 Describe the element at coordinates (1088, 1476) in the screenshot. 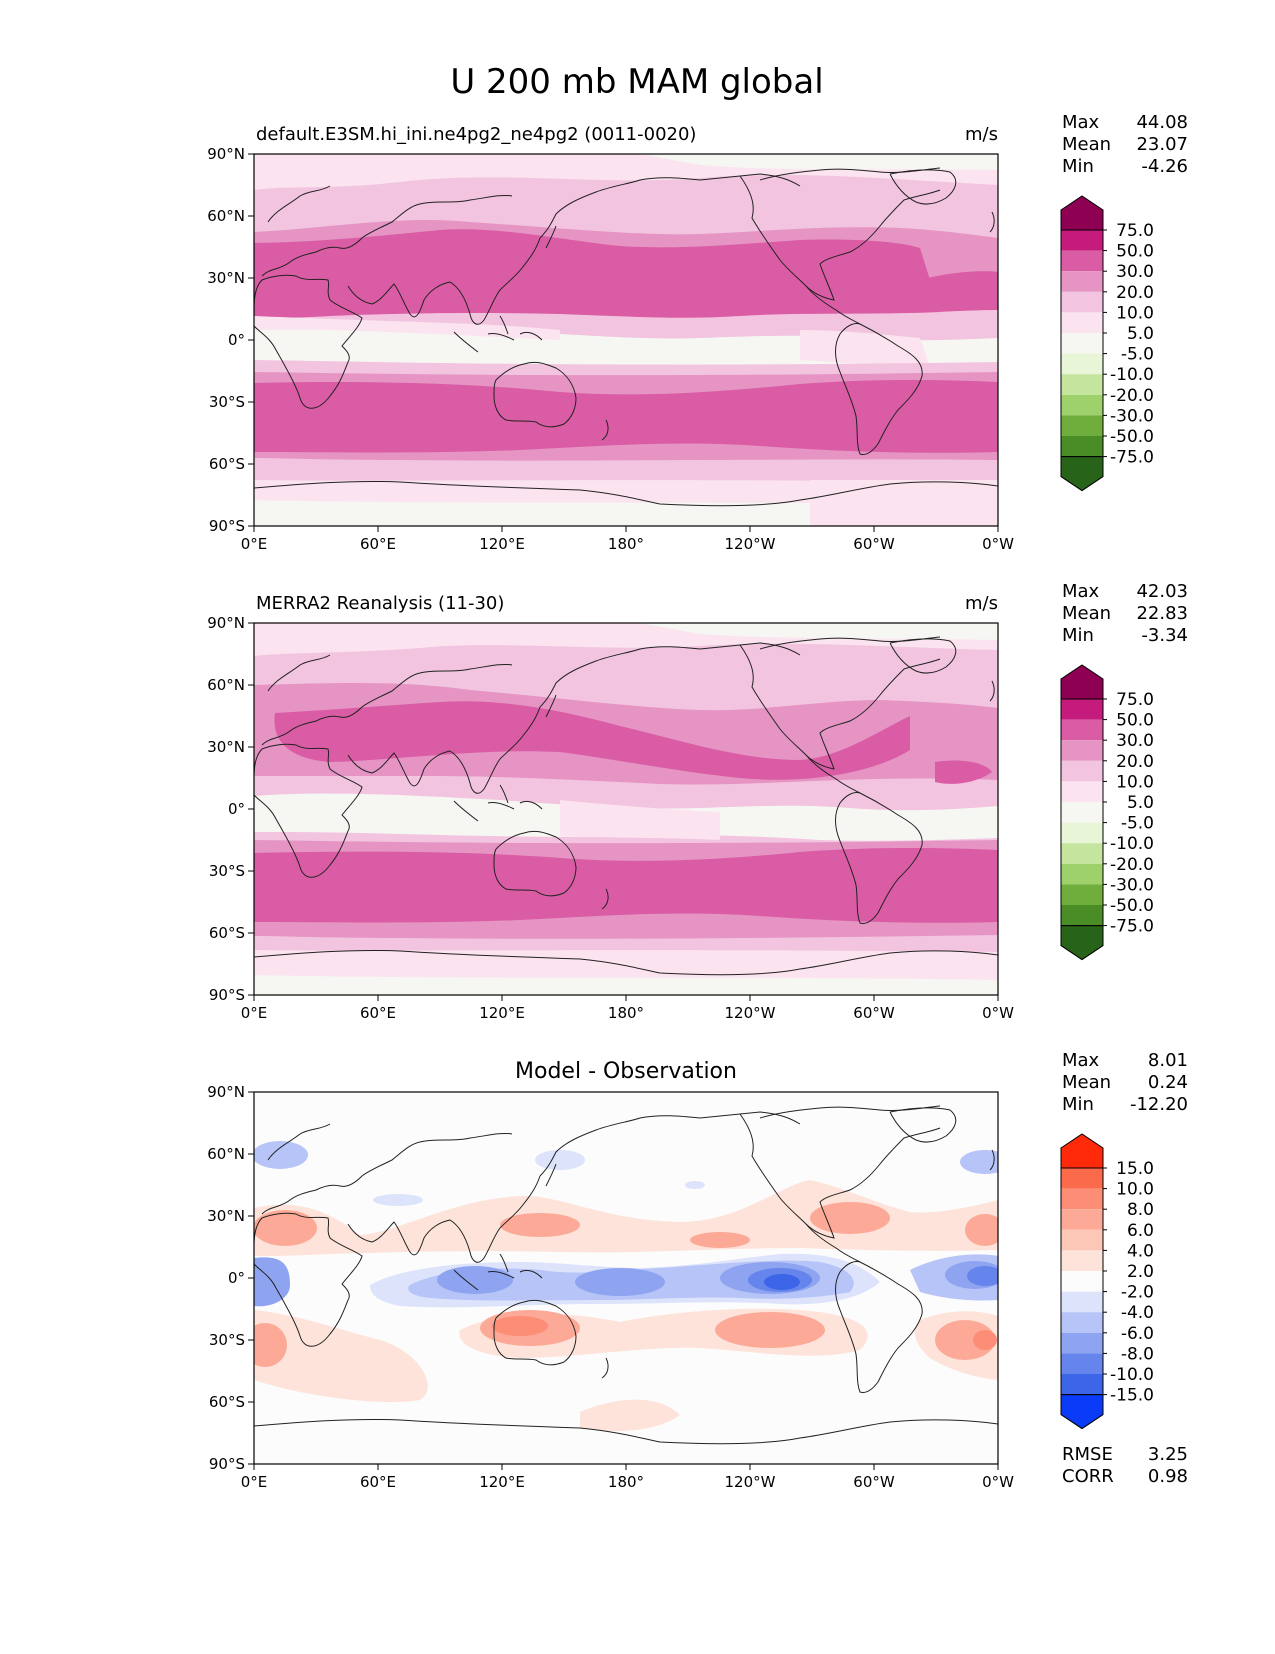

I see `stat-label: CORR` at that location.